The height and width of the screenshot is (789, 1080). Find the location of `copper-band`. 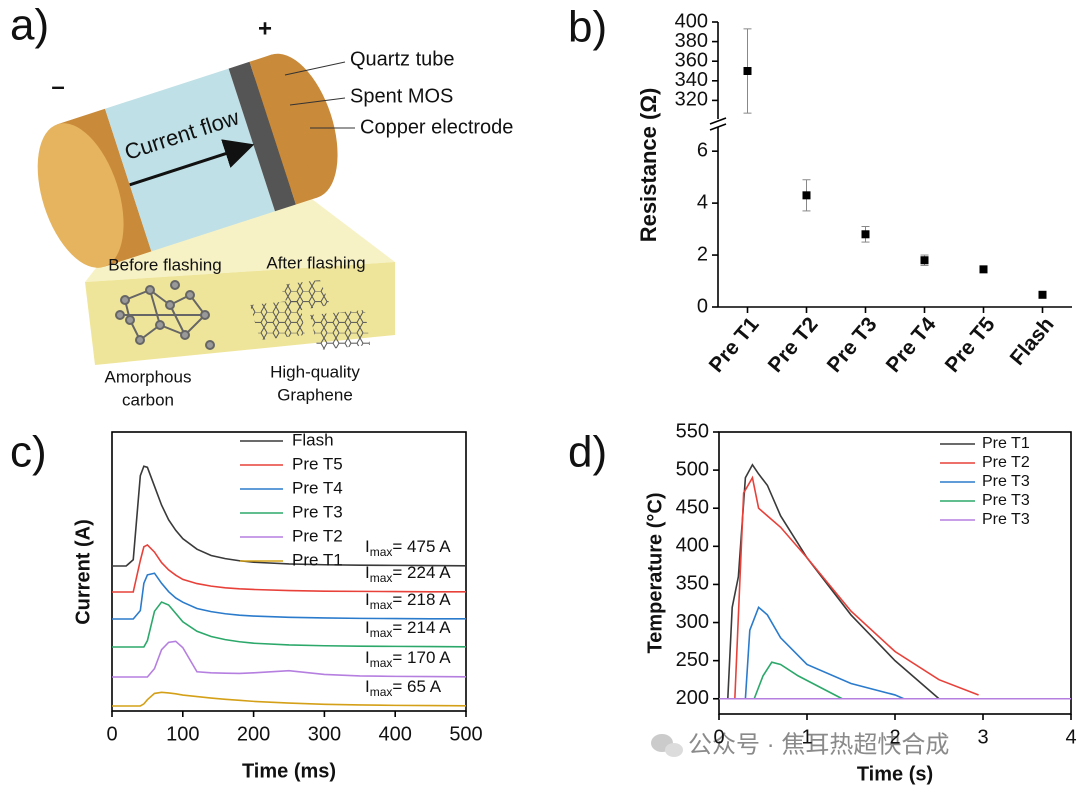

copper-band is located at coordinates (283, 129).